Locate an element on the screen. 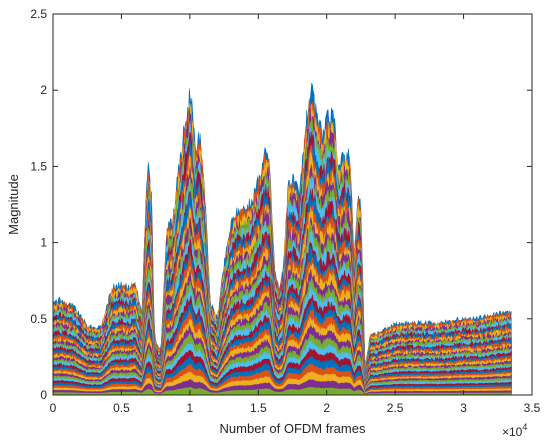  x-tick-label: 3.5 is located at coordinates (532, 408).